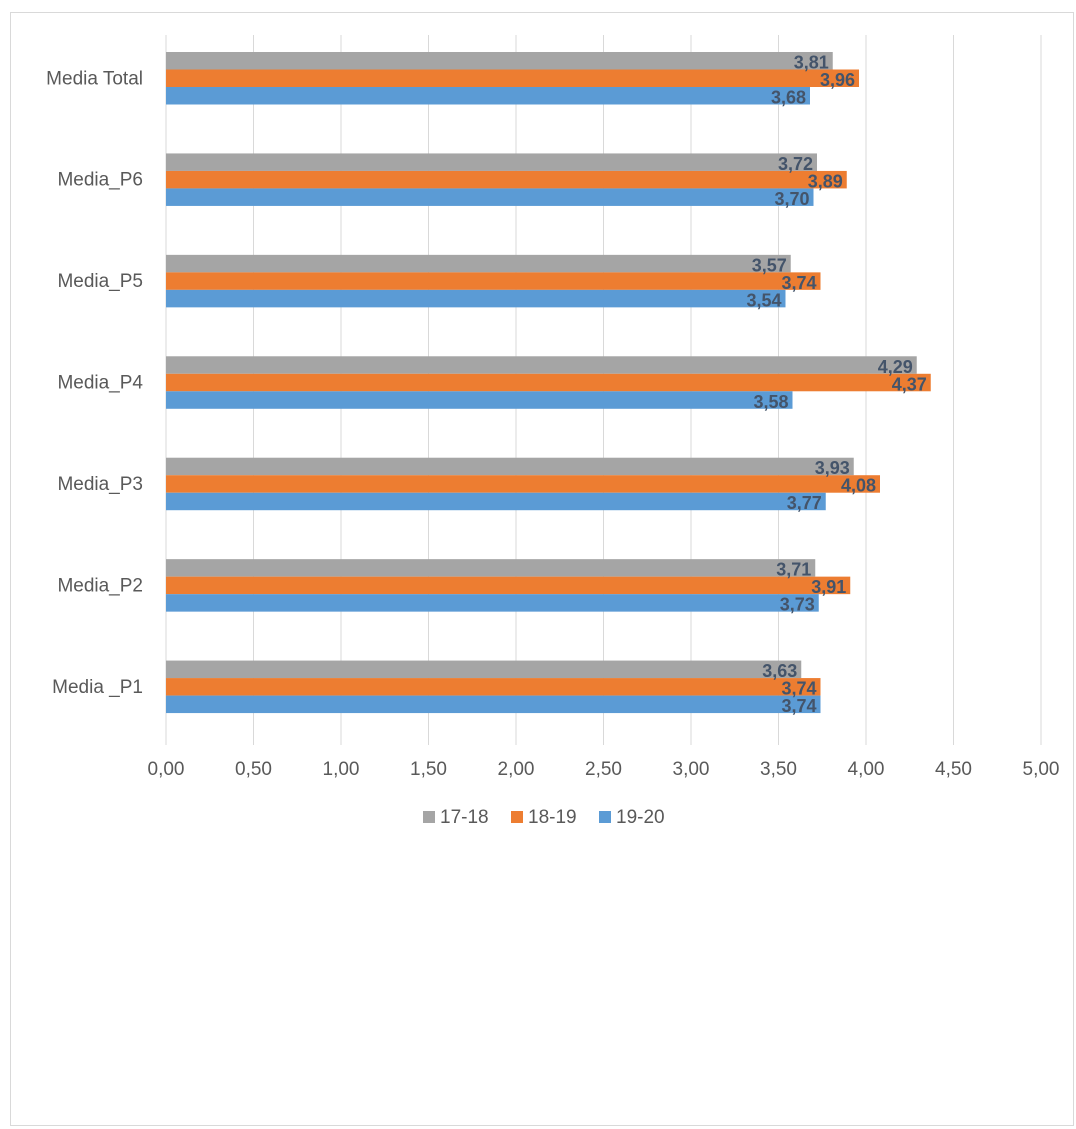 The height and width of the screenshot is (1129, 1076). I want to click on x-tick-label: 4,00, so click(866, 769).